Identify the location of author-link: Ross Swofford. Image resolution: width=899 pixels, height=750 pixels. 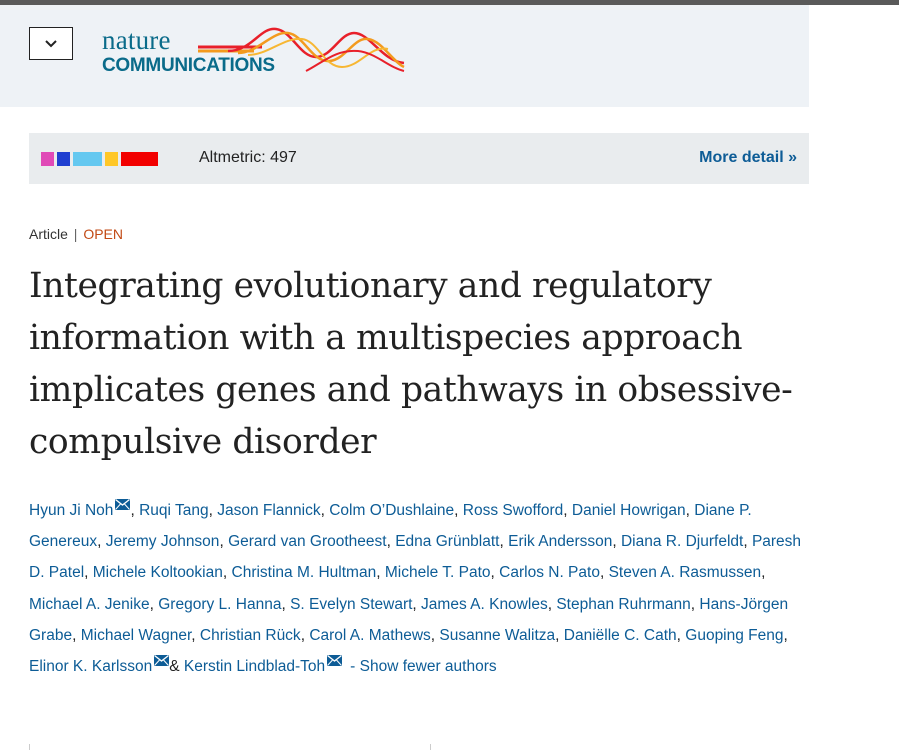
(513, 510).